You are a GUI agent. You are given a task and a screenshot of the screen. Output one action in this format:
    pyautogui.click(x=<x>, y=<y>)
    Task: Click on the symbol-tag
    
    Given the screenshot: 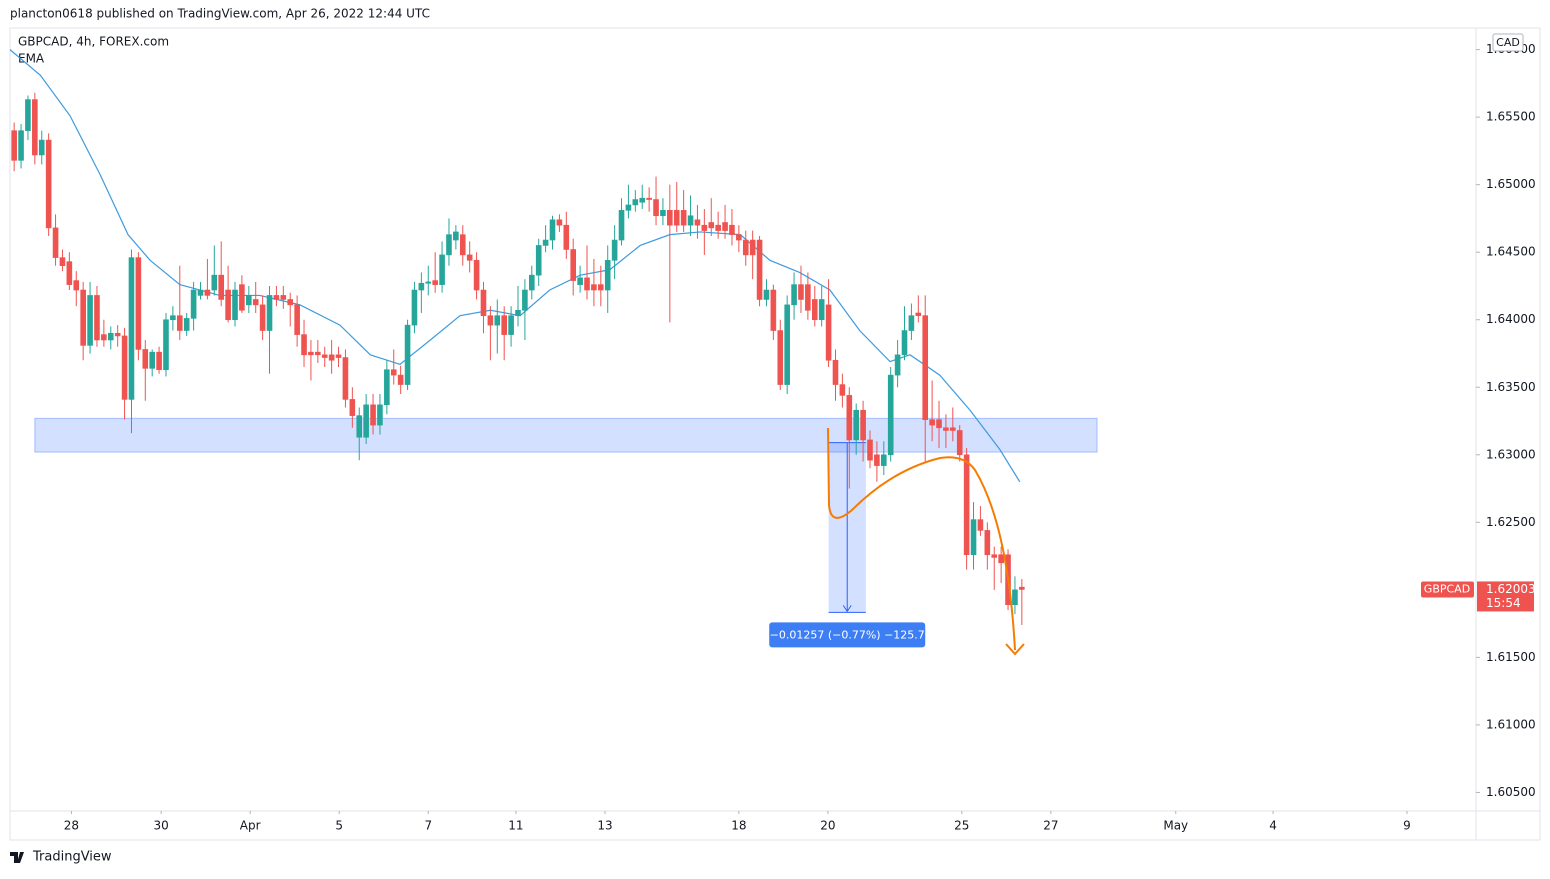 What is the action you would take?
    pyautogui.click(x=1447, y=589)
    